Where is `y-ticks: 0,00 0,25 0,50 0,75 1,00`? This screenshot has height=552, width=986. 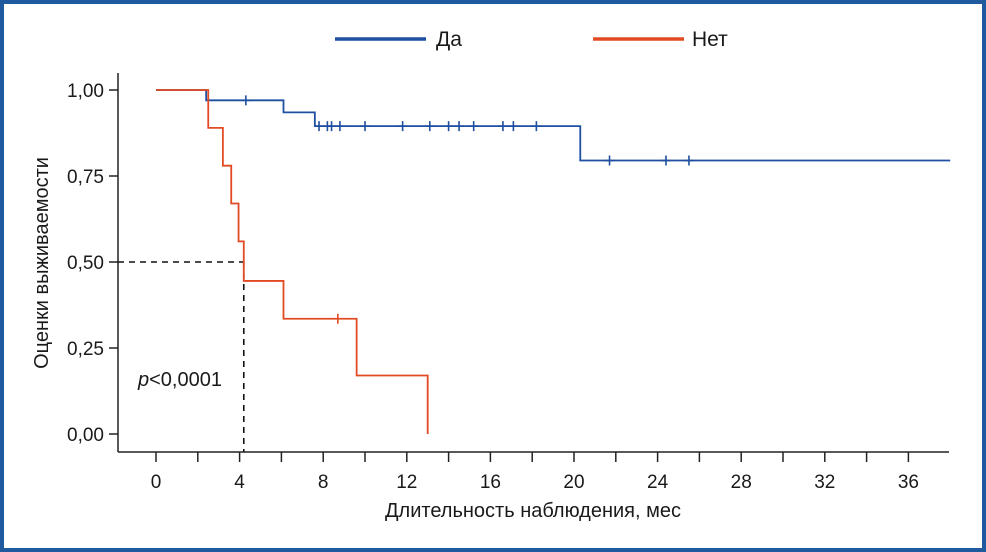
y-ticks: 0,00 0,25 0,50 0,75 1,00 is located at coordinates (92, 263).